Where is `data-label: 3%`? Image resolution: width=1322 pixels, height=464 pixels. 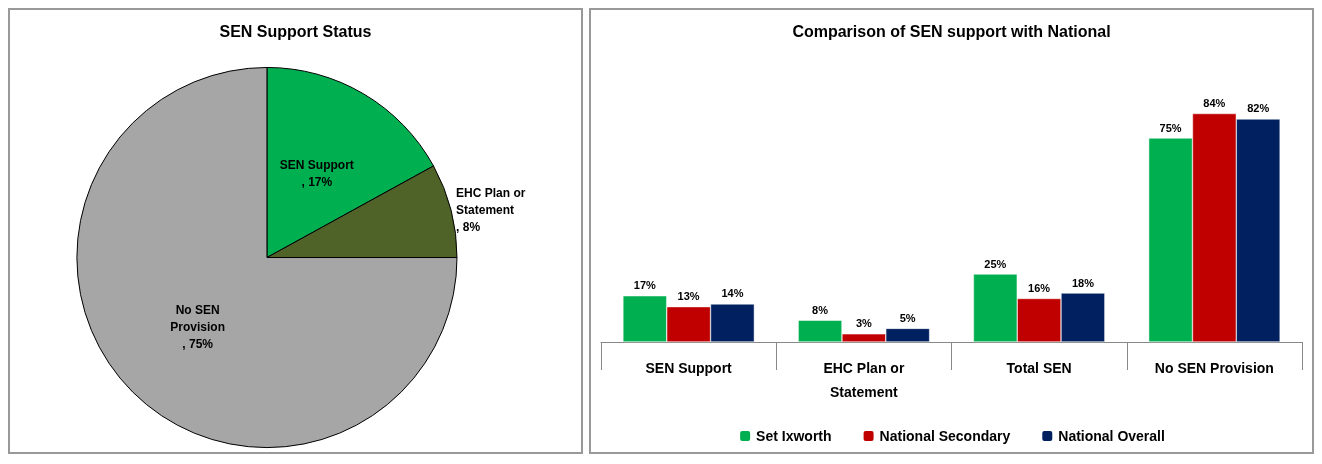
data-label: 3% is located at coordinates (864, 323).